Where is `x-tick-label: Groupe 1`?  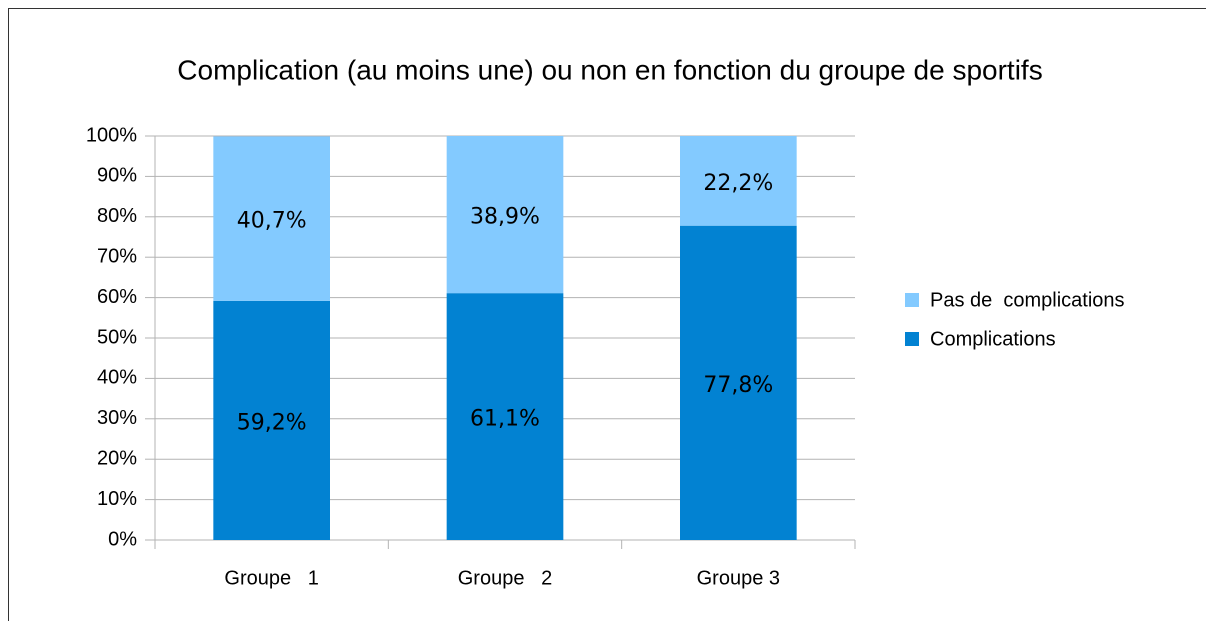
x-tick-label: Groupe 1 is located at coordinates (271, 578).